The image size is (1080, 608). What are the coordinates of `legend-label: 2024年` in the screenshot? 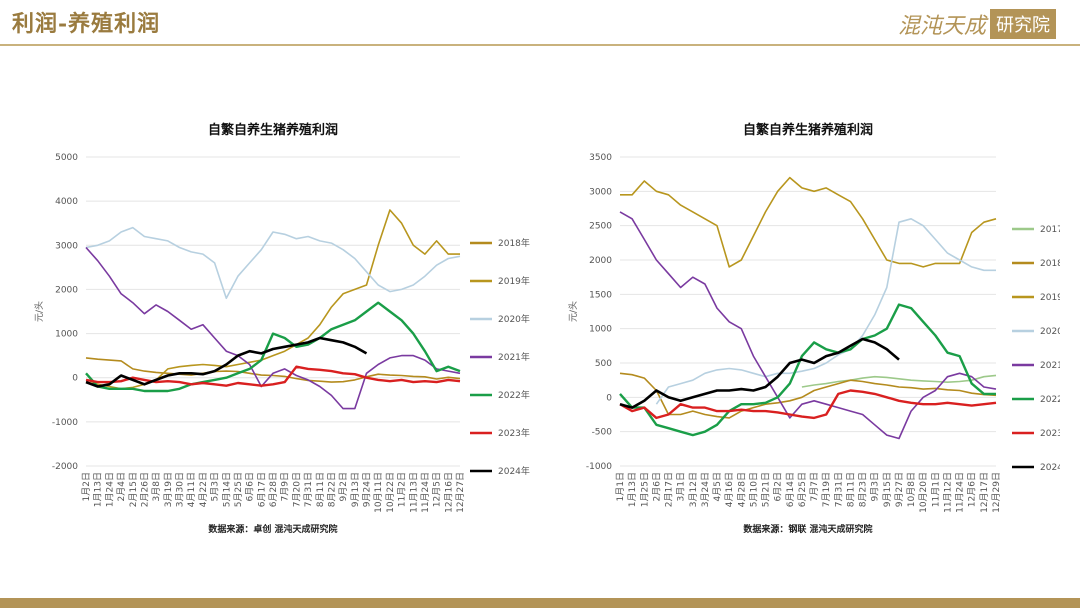 It's located at (514, 471).